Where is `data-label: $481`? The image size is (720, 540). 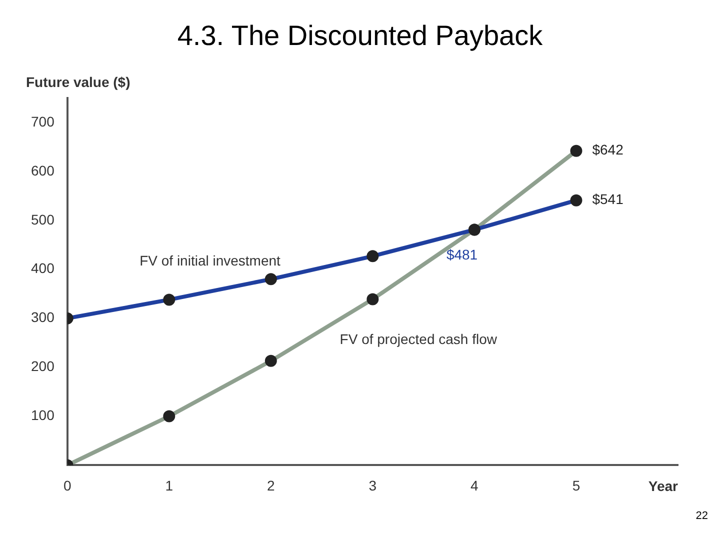 data-label: $481 is located at coordinates (462, 254).